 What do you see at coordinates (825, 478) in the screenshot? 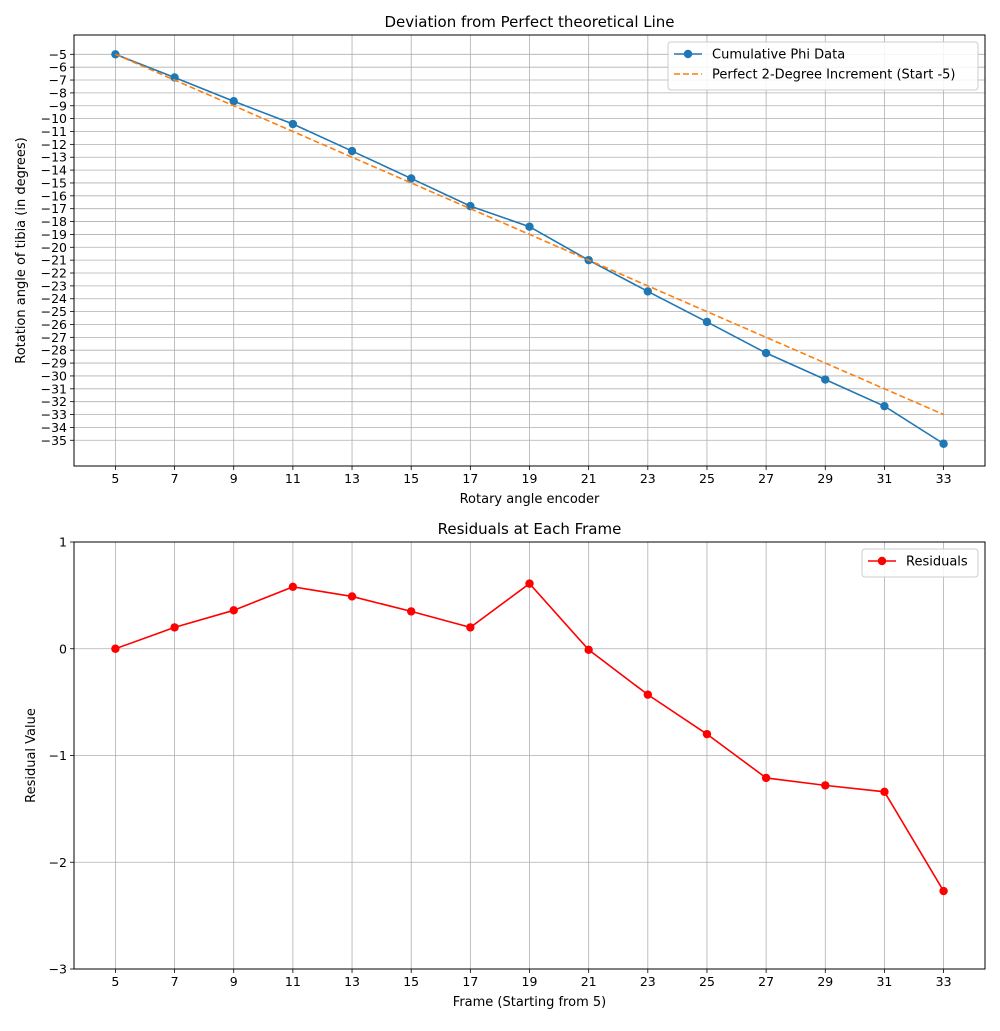
I see `top-chart-x-tick-label: 29` at bounding box center [825, 478].